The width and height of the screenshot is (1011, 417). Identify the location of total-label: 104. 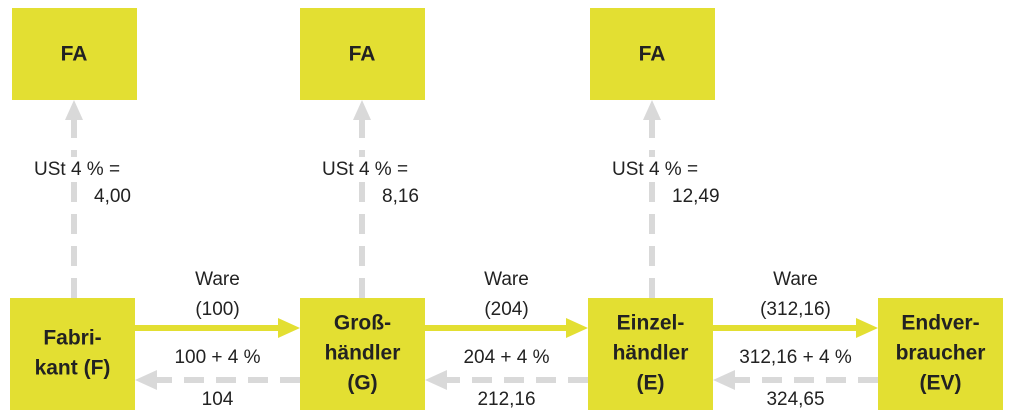
(218, 399).